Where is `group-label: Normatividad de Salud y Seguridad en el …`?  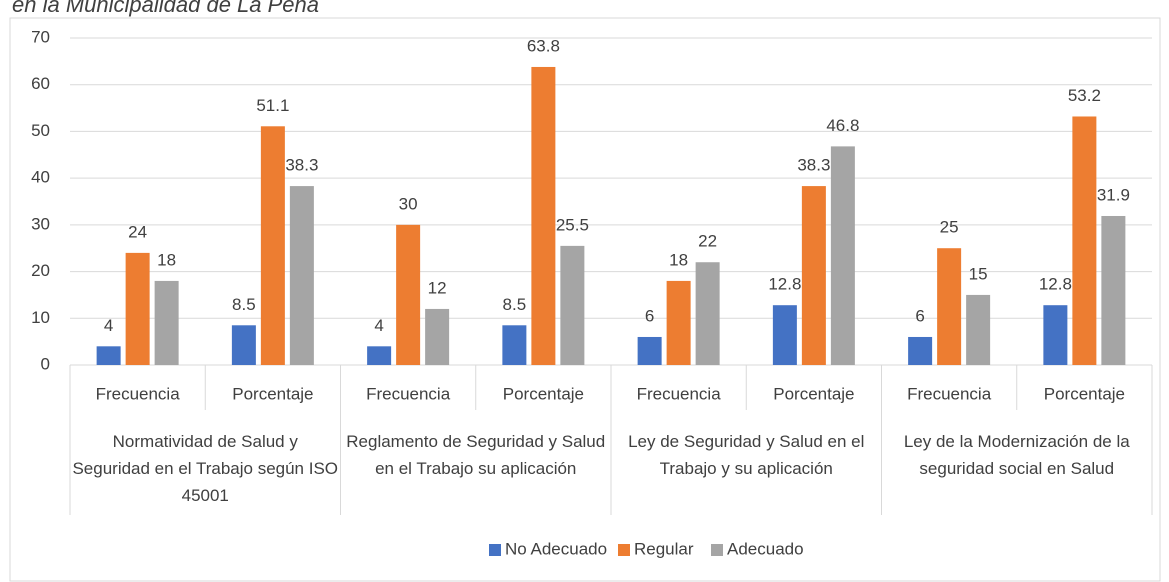
group-label: Normatividad de Salud y Seguridad en el … is located at coordinates (205, 468).